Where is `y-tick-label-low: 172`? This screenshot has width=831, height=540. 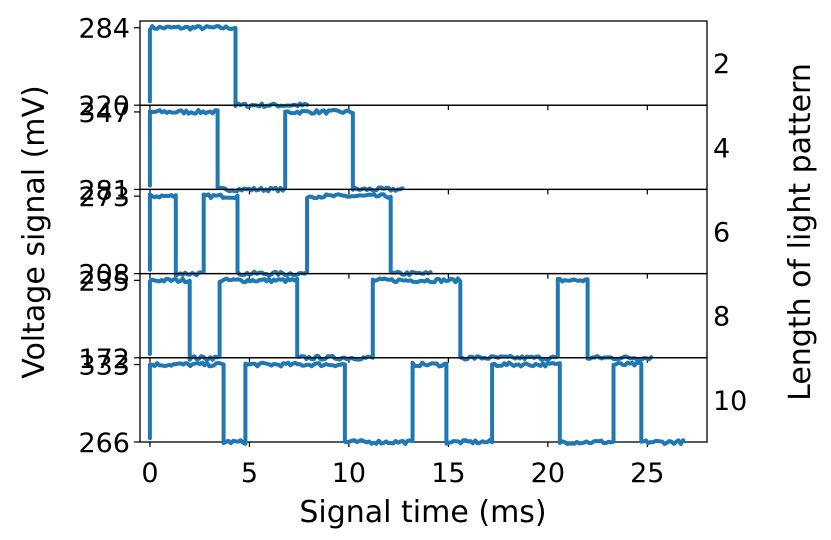
y-tick-label-low: 172 is located at coordinates (104, 359).